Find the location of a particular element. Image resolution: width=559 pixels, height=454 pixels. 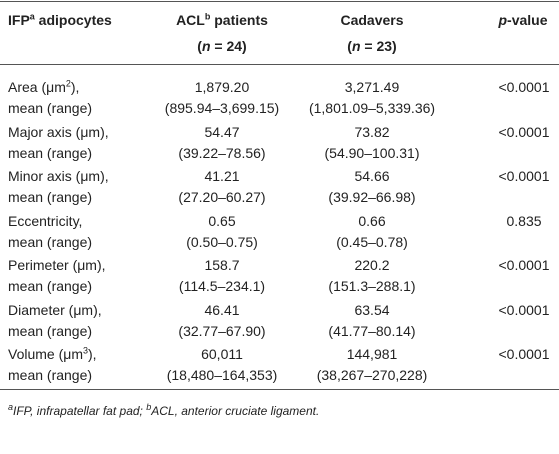

row-label: Eccentricity, is located at coordinates (45, 221).